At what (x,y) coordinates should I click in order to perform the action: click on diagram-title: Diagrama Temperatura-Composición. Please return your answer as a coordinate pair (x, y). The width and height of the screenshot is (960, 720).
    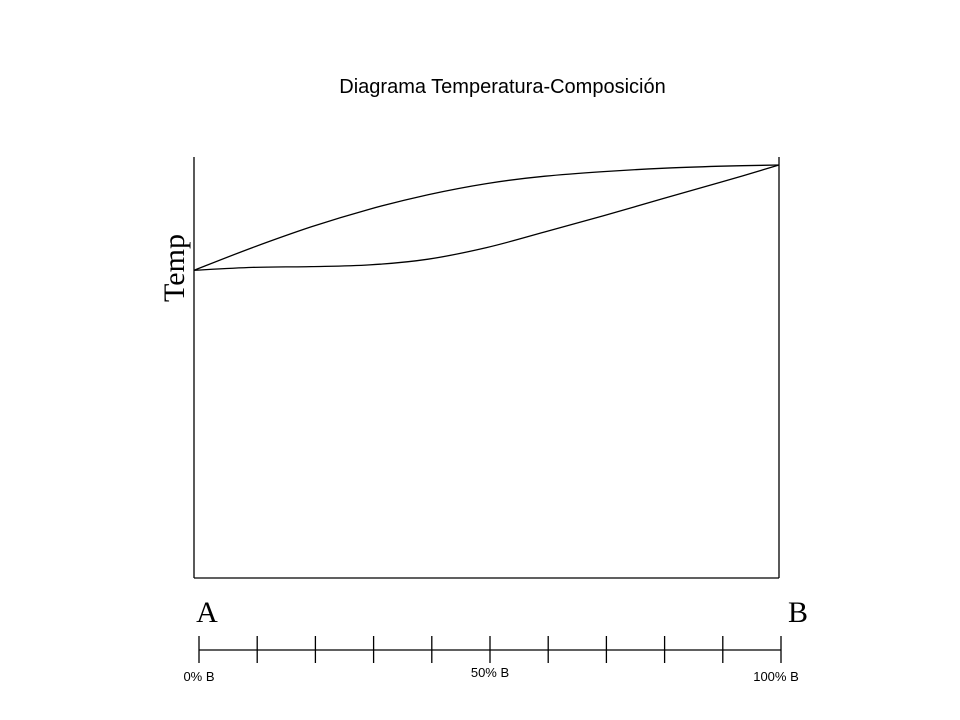
    Looking at the image, I should click on (502, 87).